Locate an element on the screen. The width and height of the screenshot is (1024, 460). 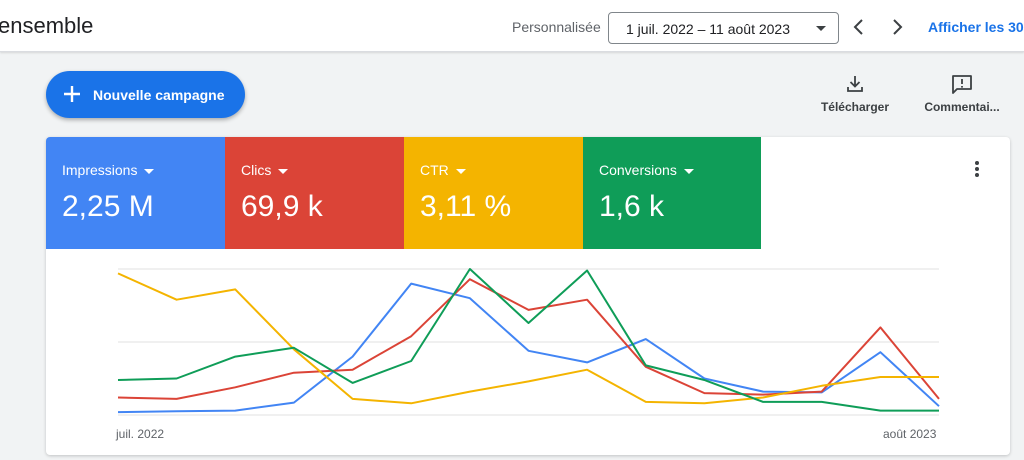
metric-value: 1,6 k is located at coordinates (632, 206).